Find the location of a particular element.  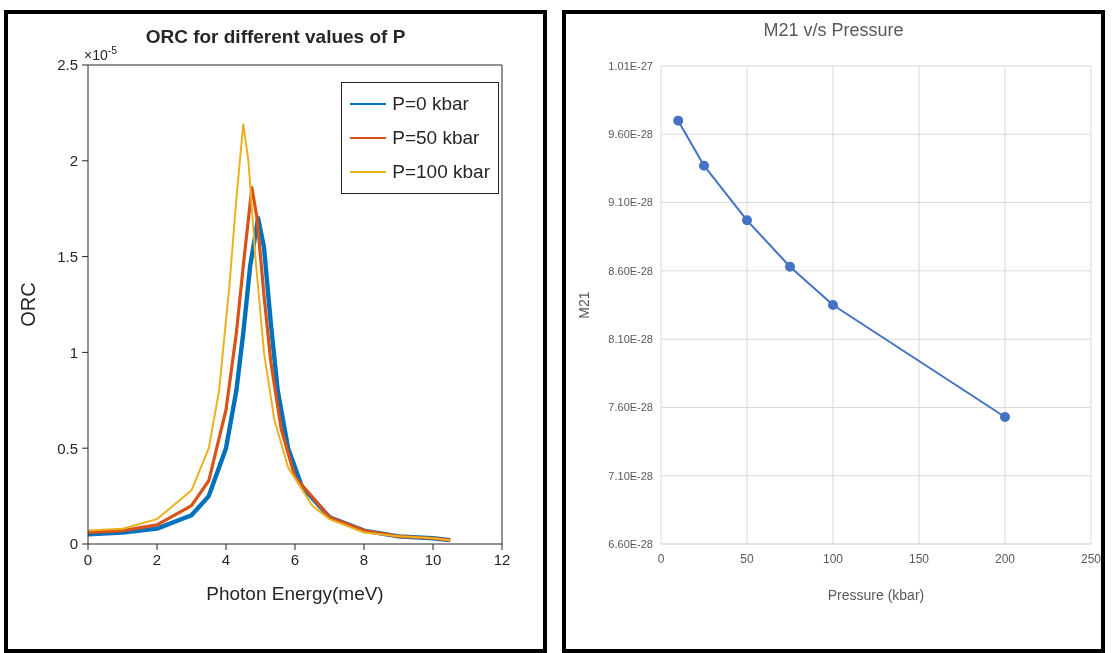

x-tick-label: 50 is located at coordinates (747, 558).